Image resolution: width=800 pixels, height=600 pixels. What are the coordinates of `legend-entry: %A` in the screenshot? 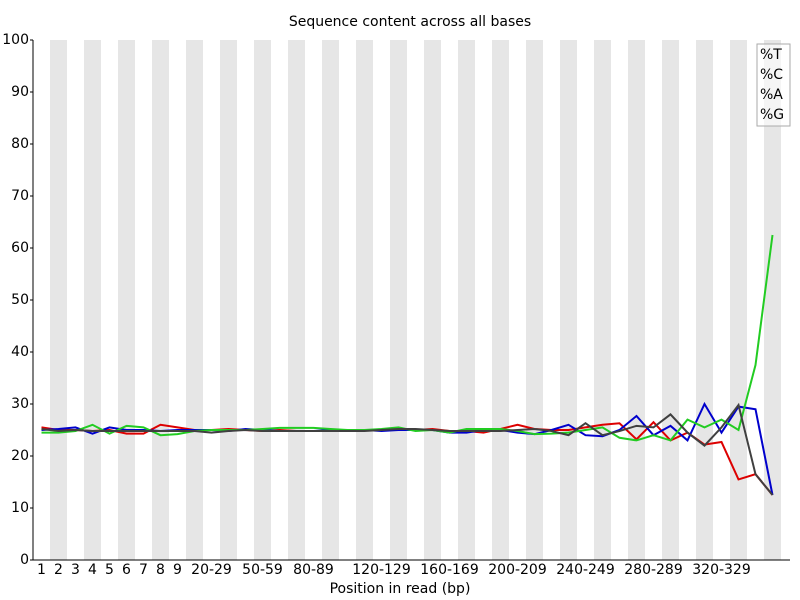 It's located at (771, 95).